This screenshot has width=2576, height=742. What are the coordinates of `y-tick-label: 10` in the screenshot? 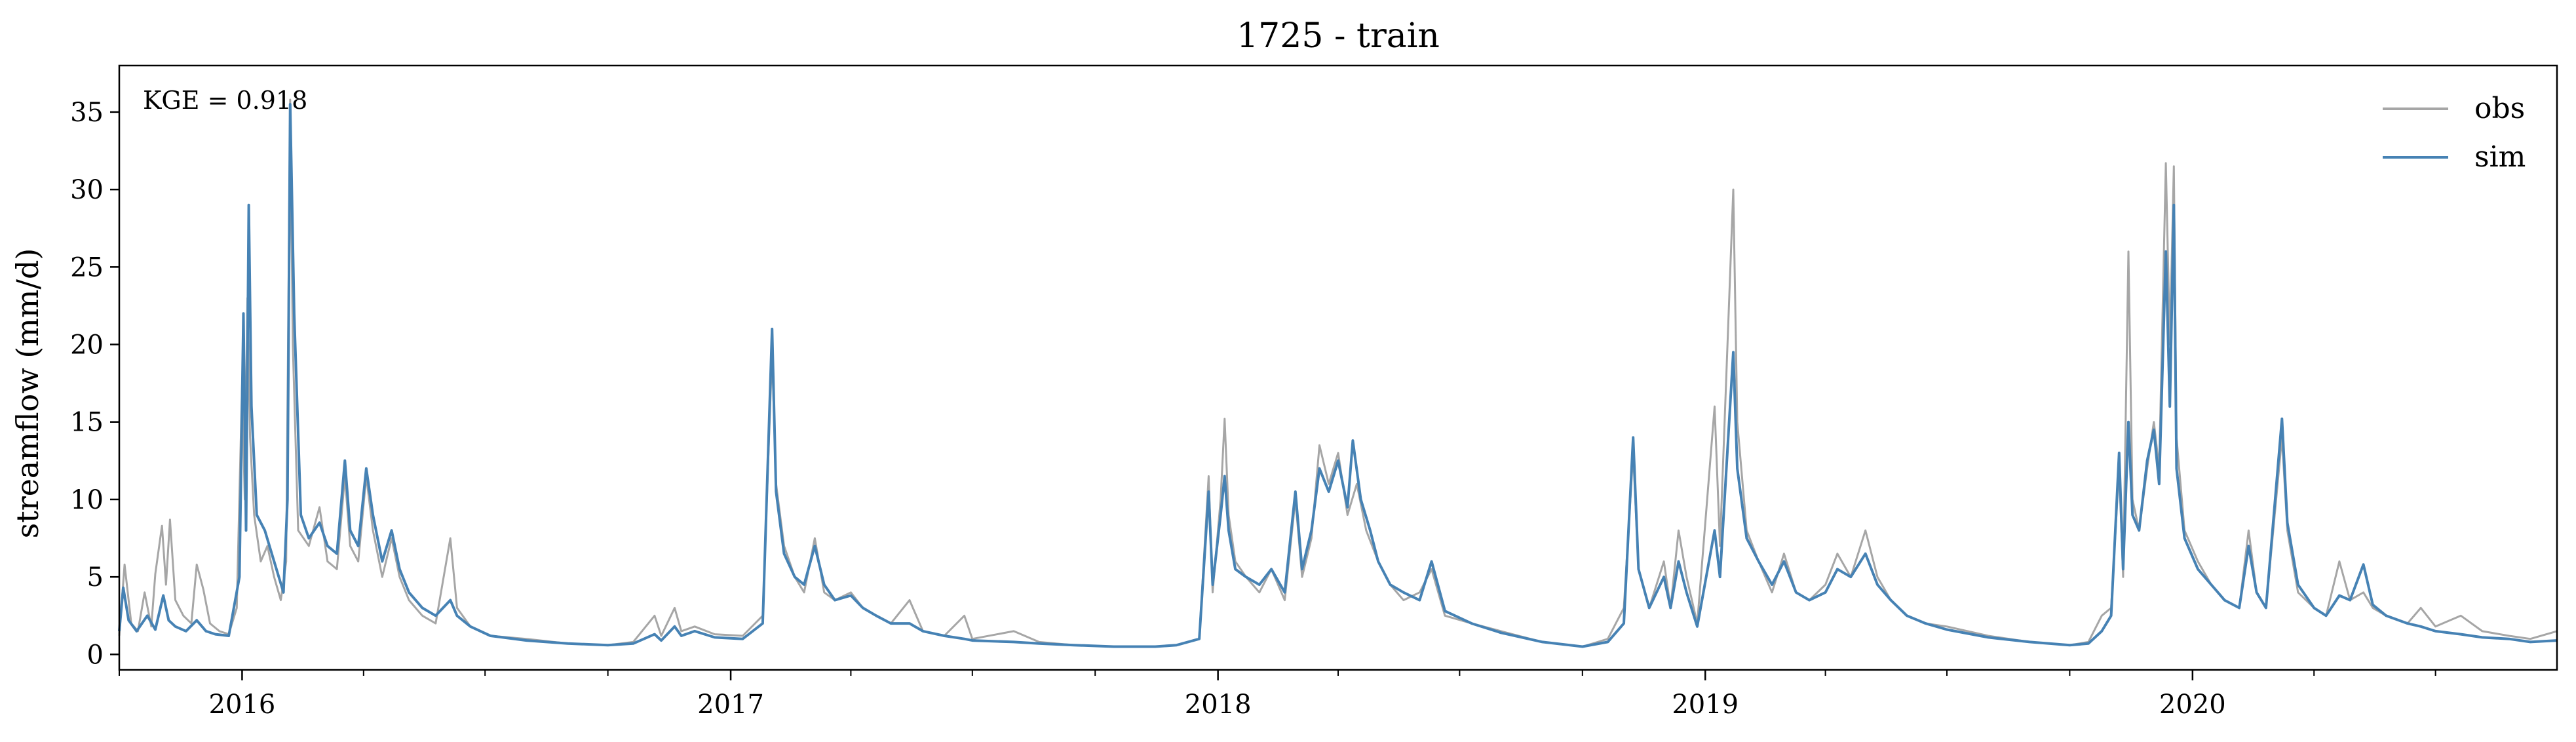 It's located at (87, 500).